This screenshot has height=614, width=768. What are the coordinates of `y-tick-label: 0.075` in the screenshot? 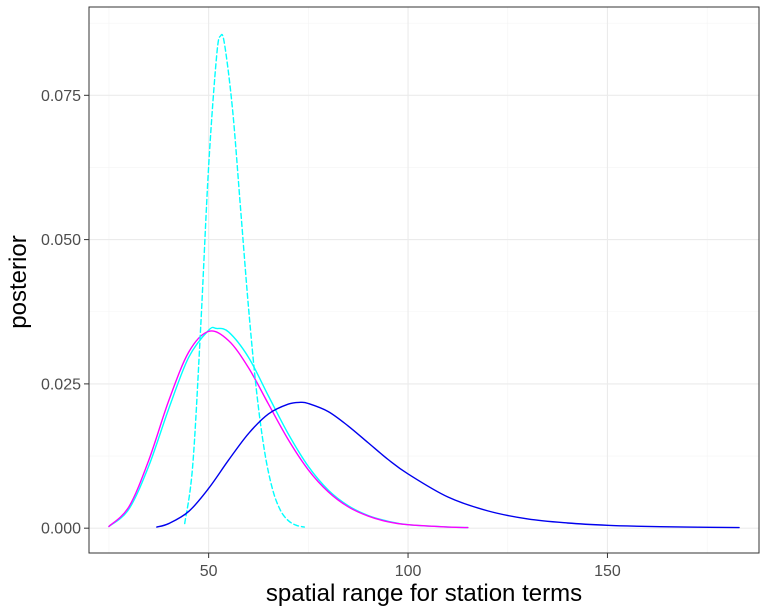 It's located at (61, 96).